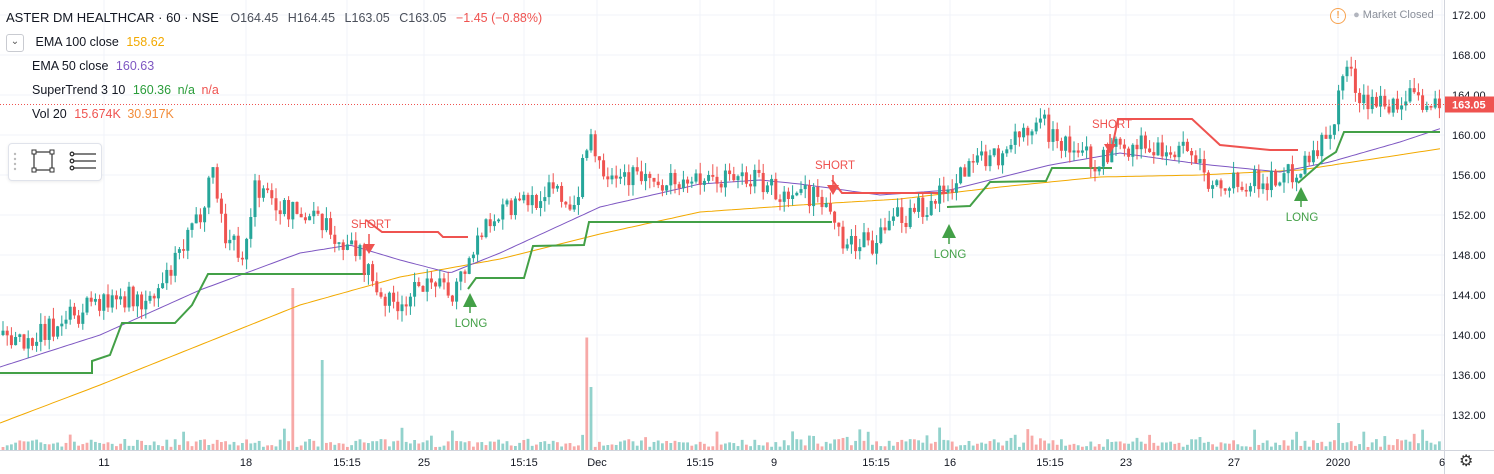 The height and width of the screenshot is (474, 1494). Describe the element at coordinates (1466, 461) in the screenshot. I see `gear-icon: ⚙` at that location.